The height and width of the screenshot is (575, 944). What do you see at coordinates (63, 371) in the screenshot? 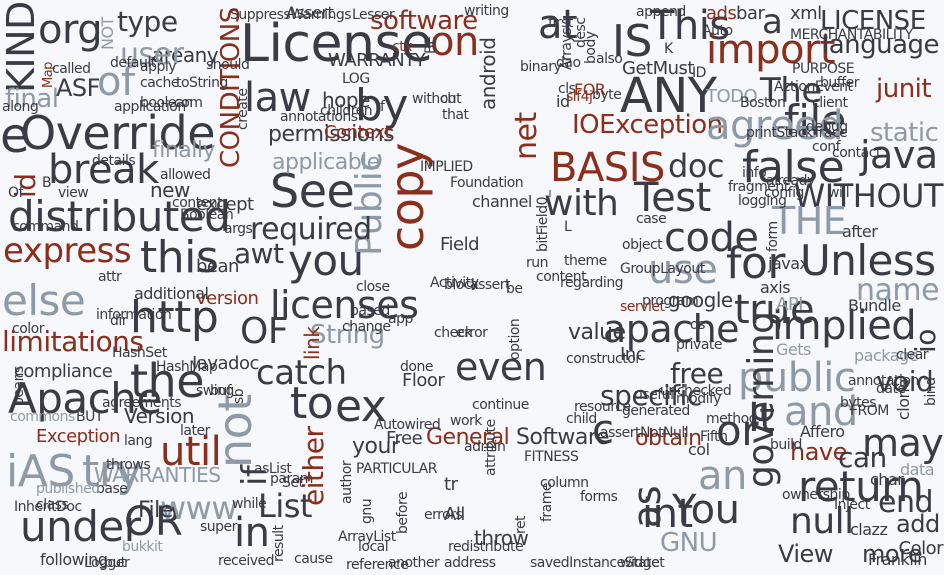
I see `word-compliance-107: compliance` at bounding box center [63, 371].